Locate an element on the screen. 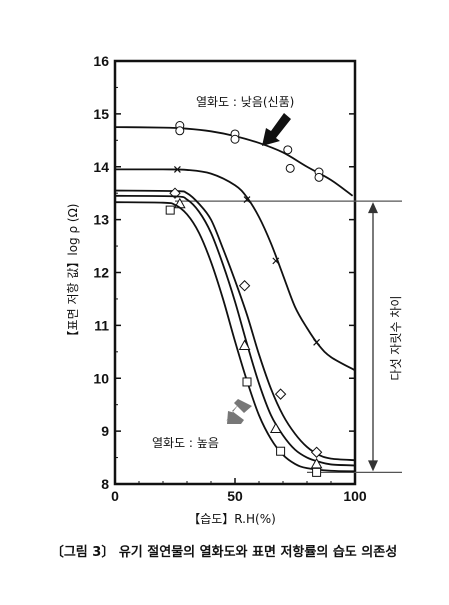 This screenshot has width=449, height=605. figure-caption: 〔그림 3〕 유기 절연물의 열화도와 표면 저항률의 습도 의존성 is located at coordinates (224, 552).